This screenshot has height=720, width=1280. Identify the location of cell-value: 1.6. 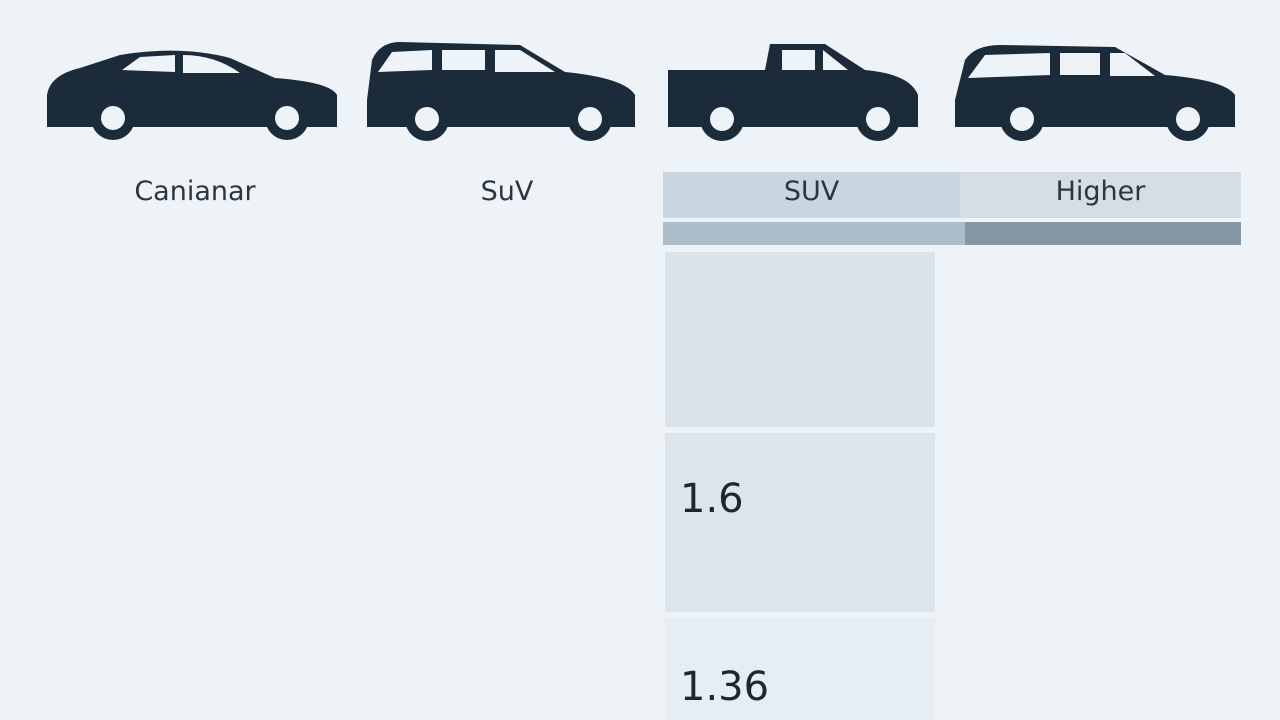
(712, 499).